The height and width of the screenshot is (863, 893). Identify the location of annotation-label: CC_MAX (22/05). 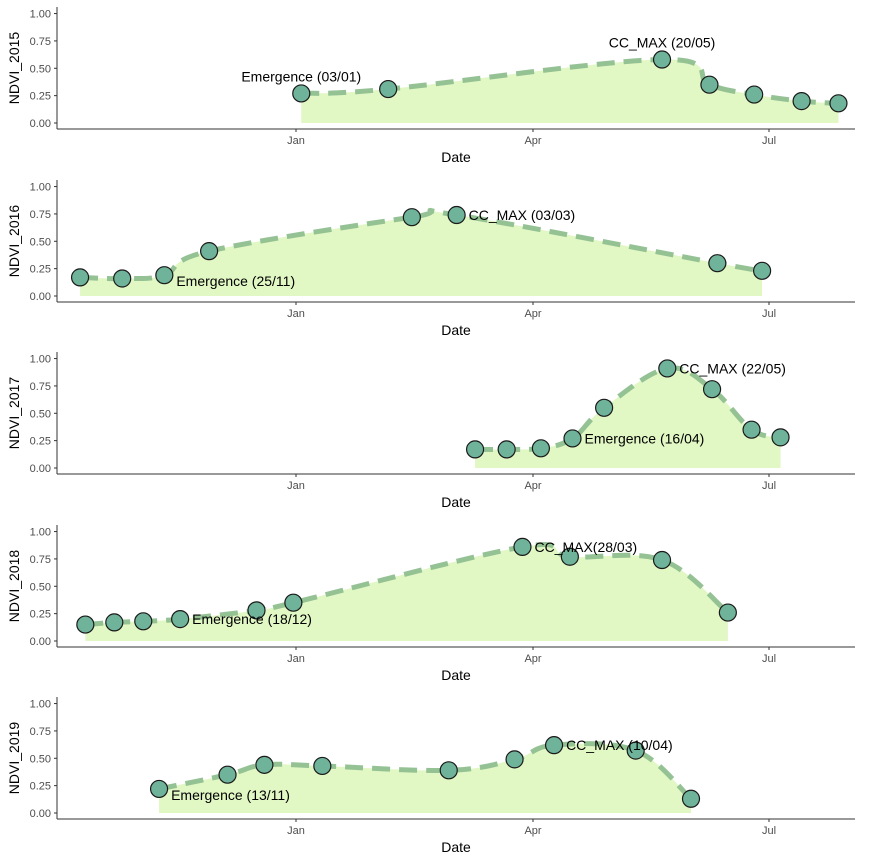
(732, 368).